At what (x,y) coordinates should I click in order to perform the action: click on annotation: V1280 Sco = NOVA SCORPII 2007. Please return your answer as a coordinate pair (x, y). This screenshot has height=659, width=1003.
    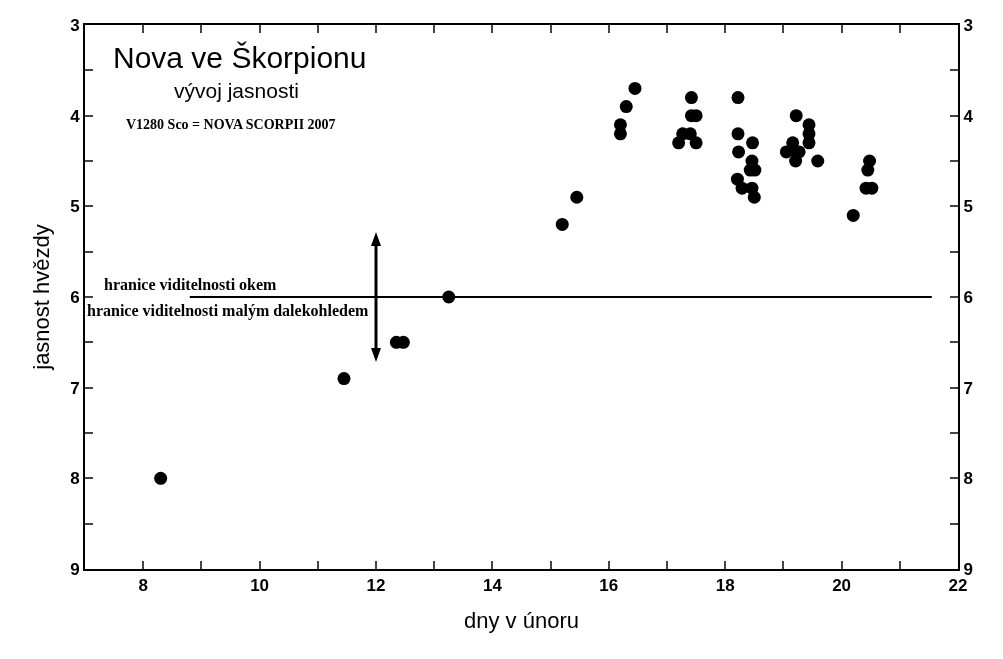
    Looking at the image, I should click on (231, 124).